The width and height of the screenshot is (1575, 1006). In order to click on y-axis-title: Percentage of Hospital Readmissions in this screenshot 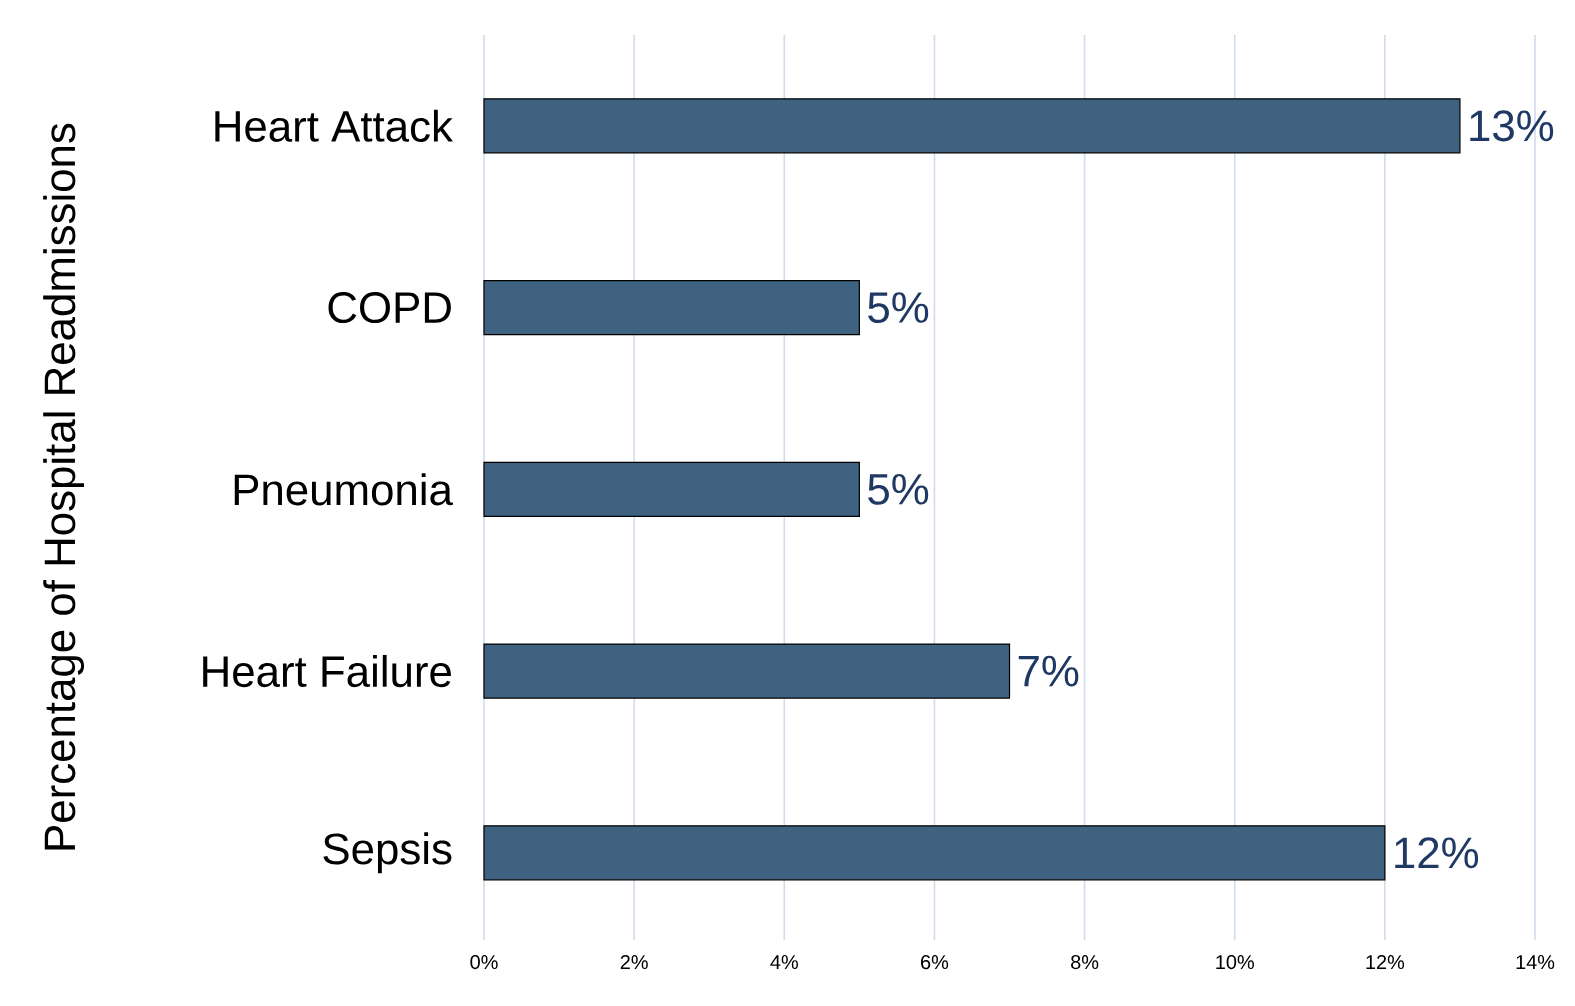, I will do `click(64, 486)`.